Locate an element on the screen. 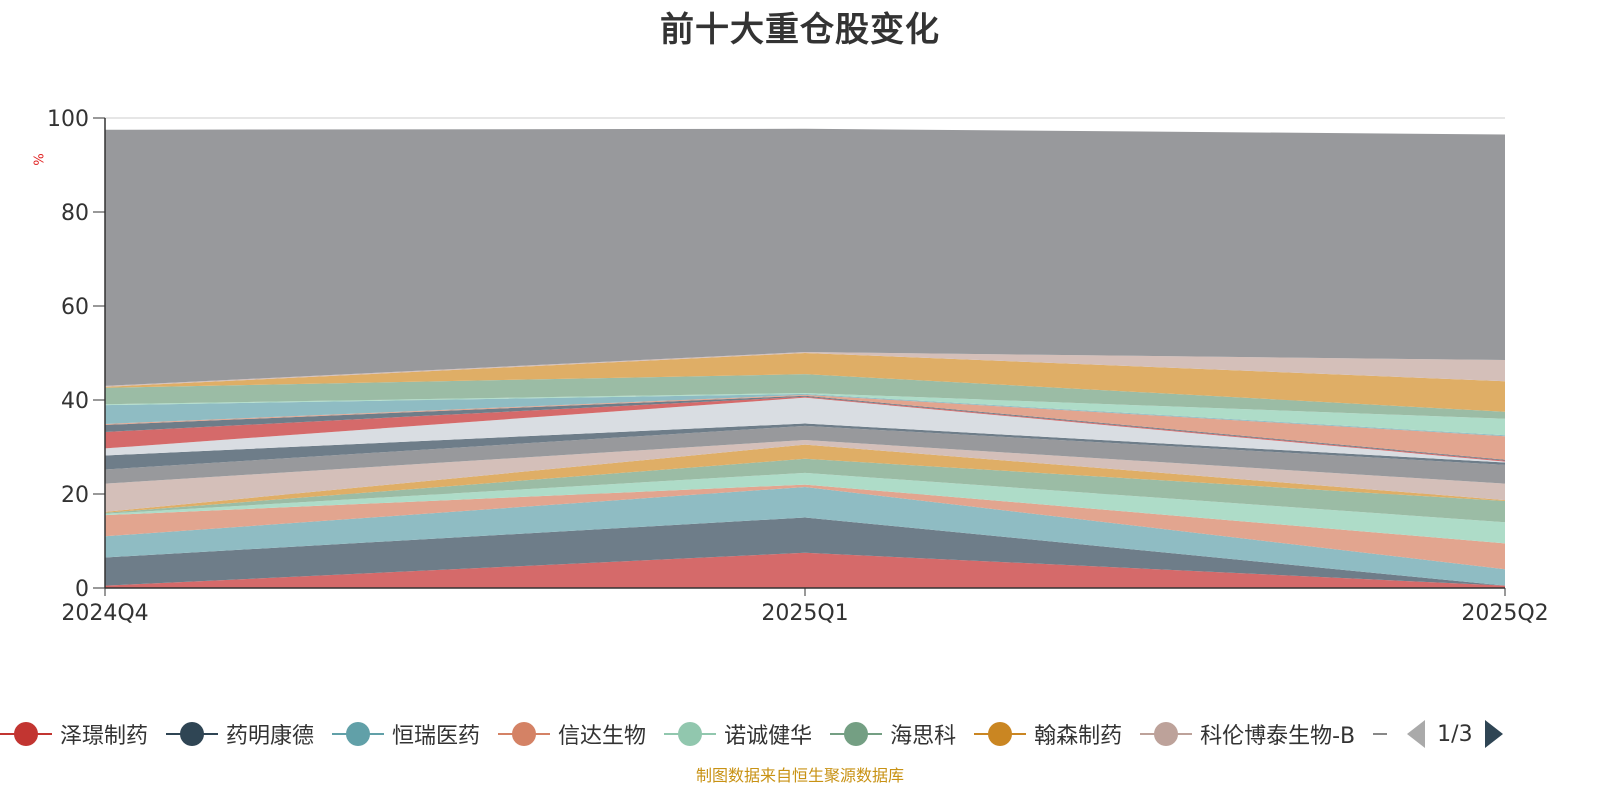 The image size is (1600, 800). x-tick-label: 2024Q4 is located at coordinates (104, 613).